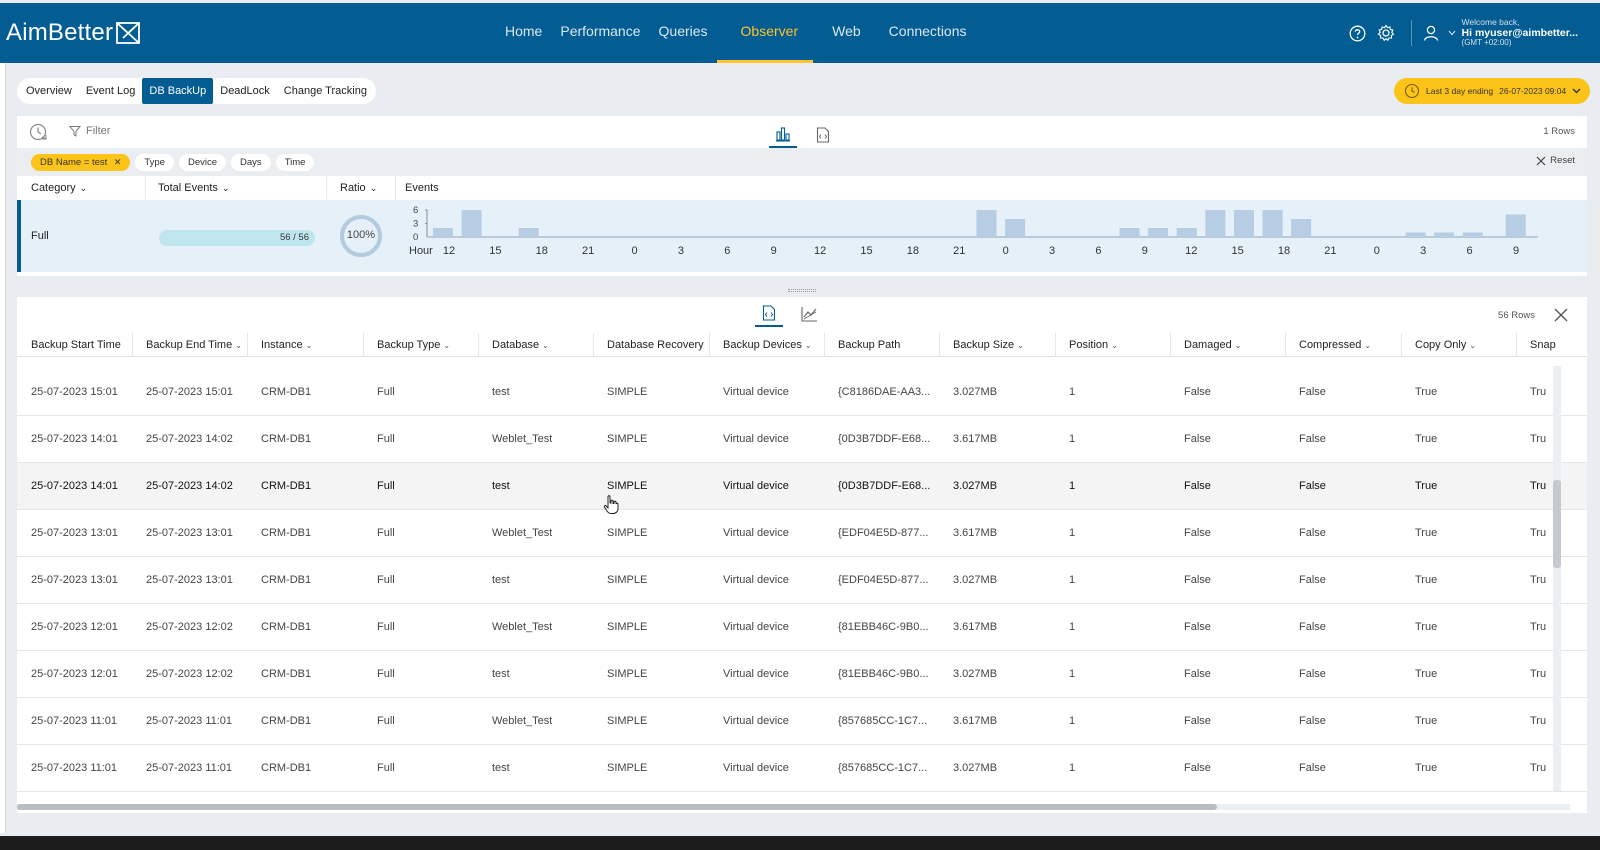 The width and height of the screenshot is (1600, 850). I want to click on summary-view-switch, so click(809, 135).